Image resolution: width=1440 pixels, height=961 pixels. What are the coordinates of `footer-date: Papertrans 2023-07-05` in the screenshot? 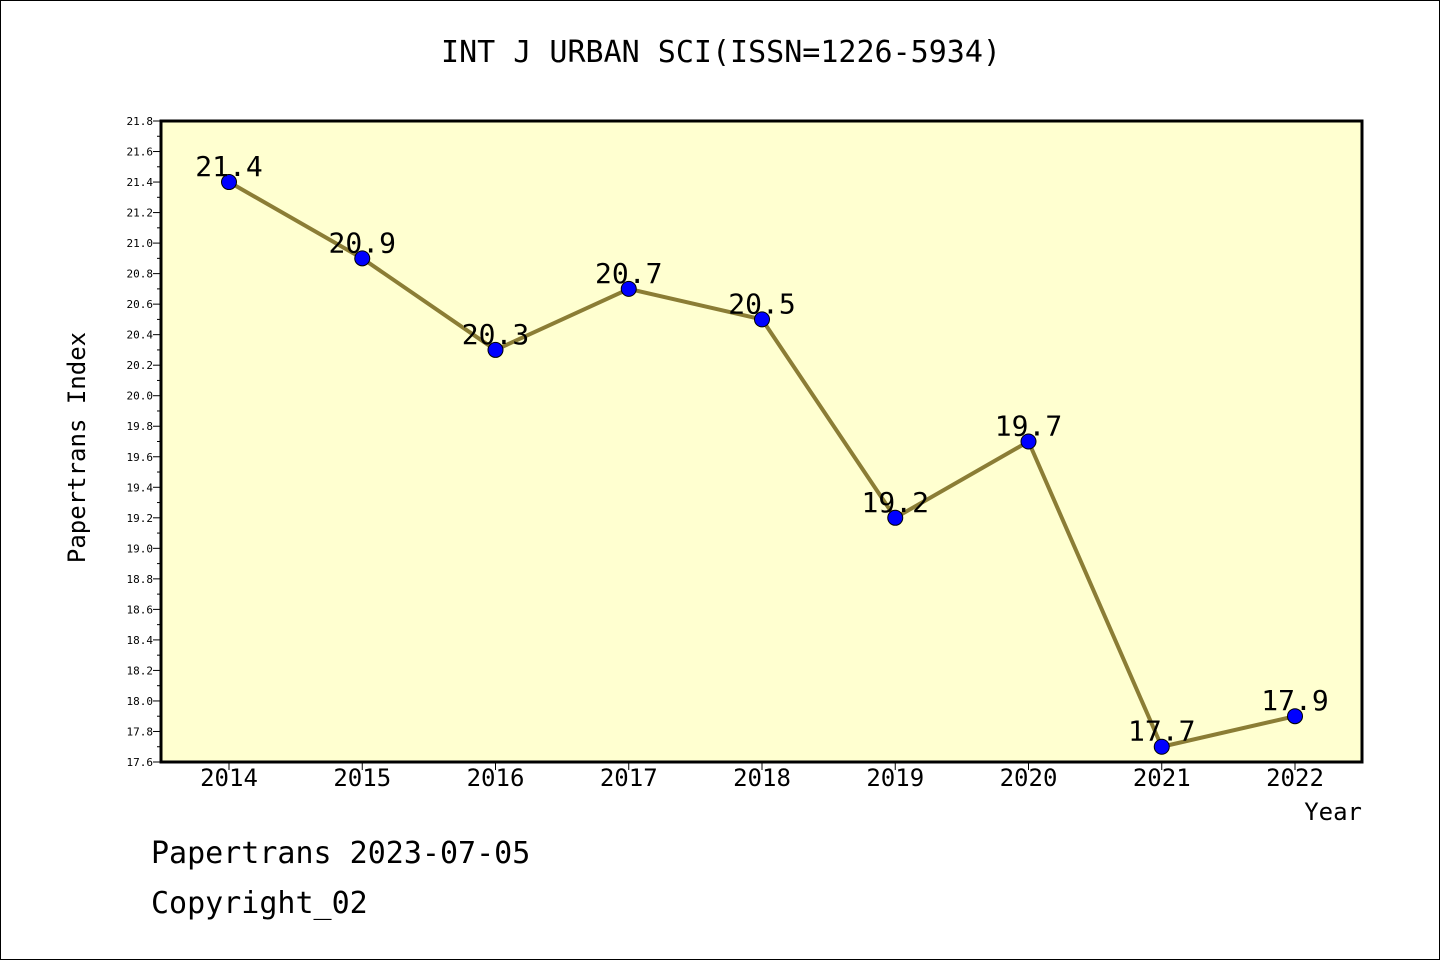 It's located at (341, 853).